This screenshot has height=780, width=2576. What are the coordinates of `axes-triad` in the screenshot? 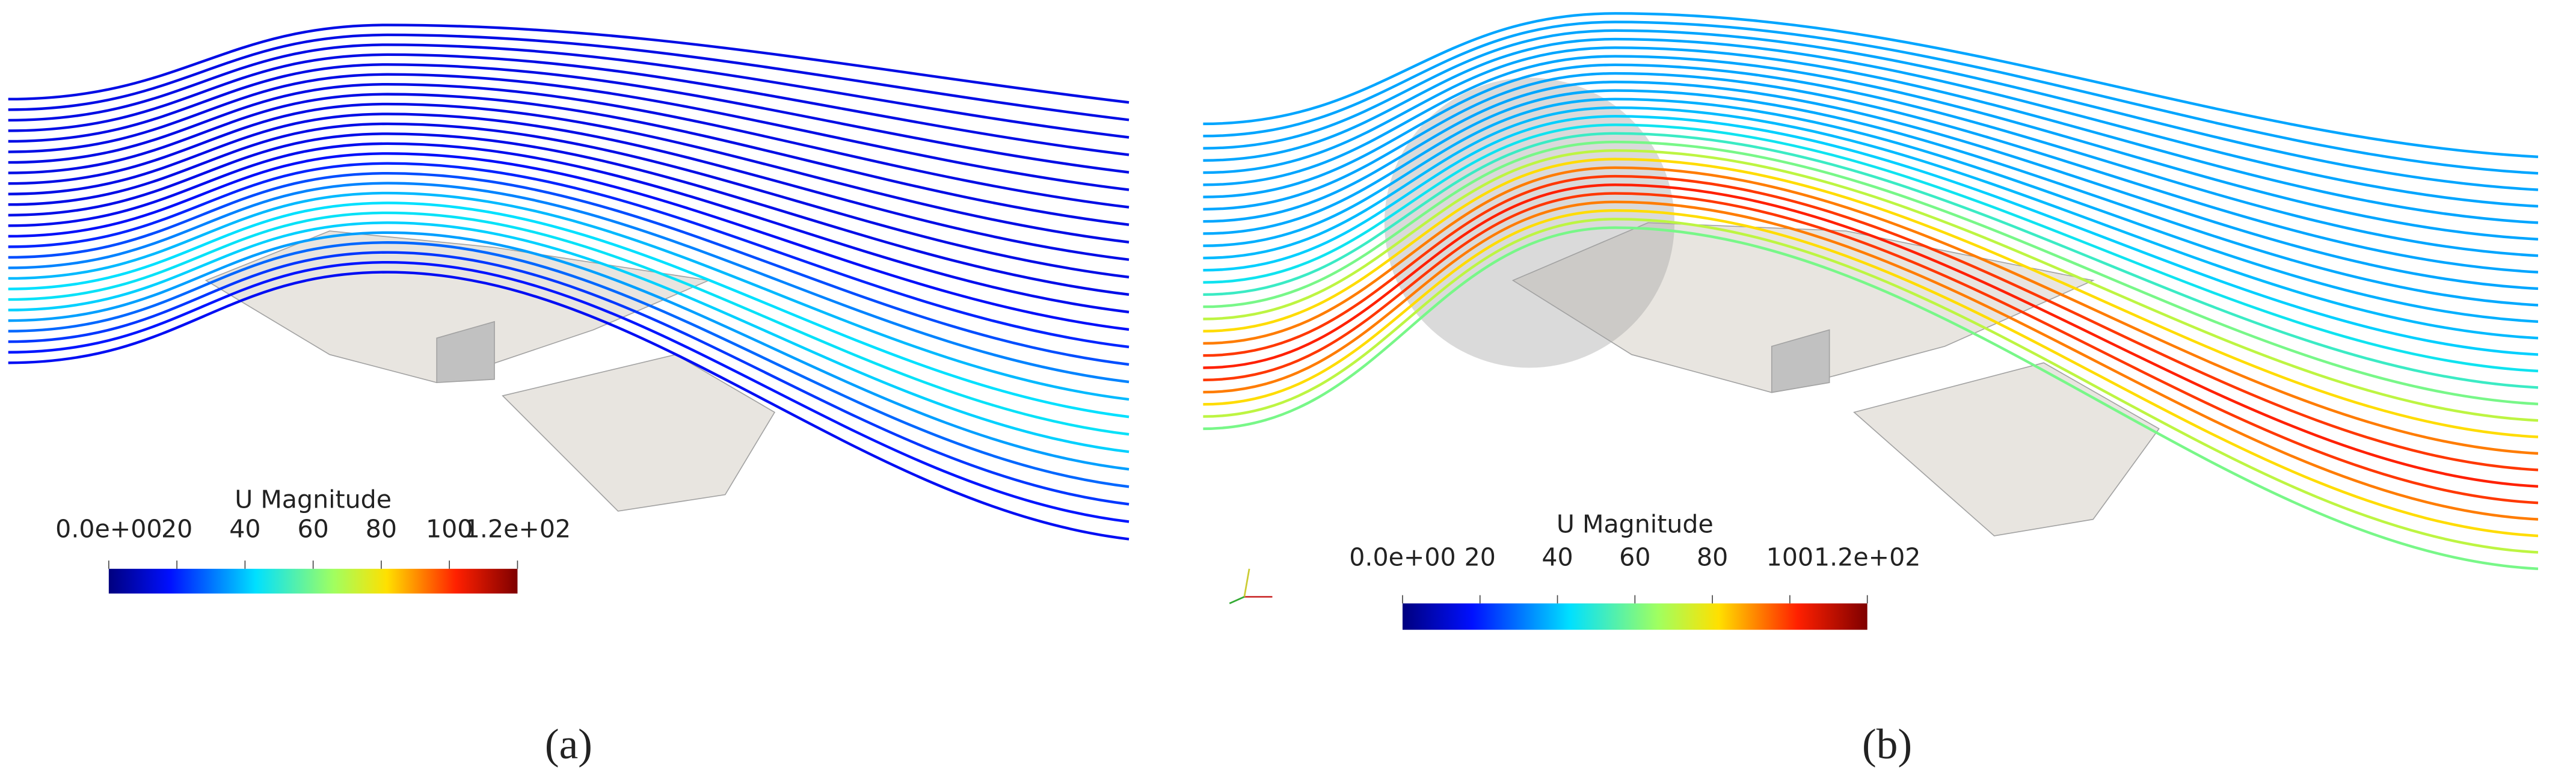 It's located at (1251, 586).